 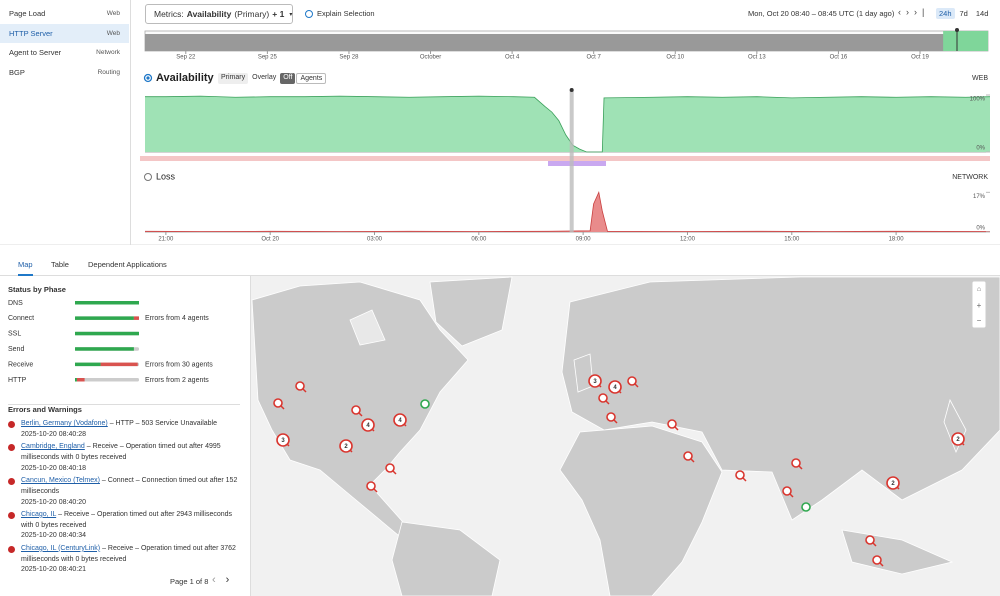 What do you see at coordinates (567, 211) in the screenshot?
I see `loss-line` at bounding box center [567, 211].